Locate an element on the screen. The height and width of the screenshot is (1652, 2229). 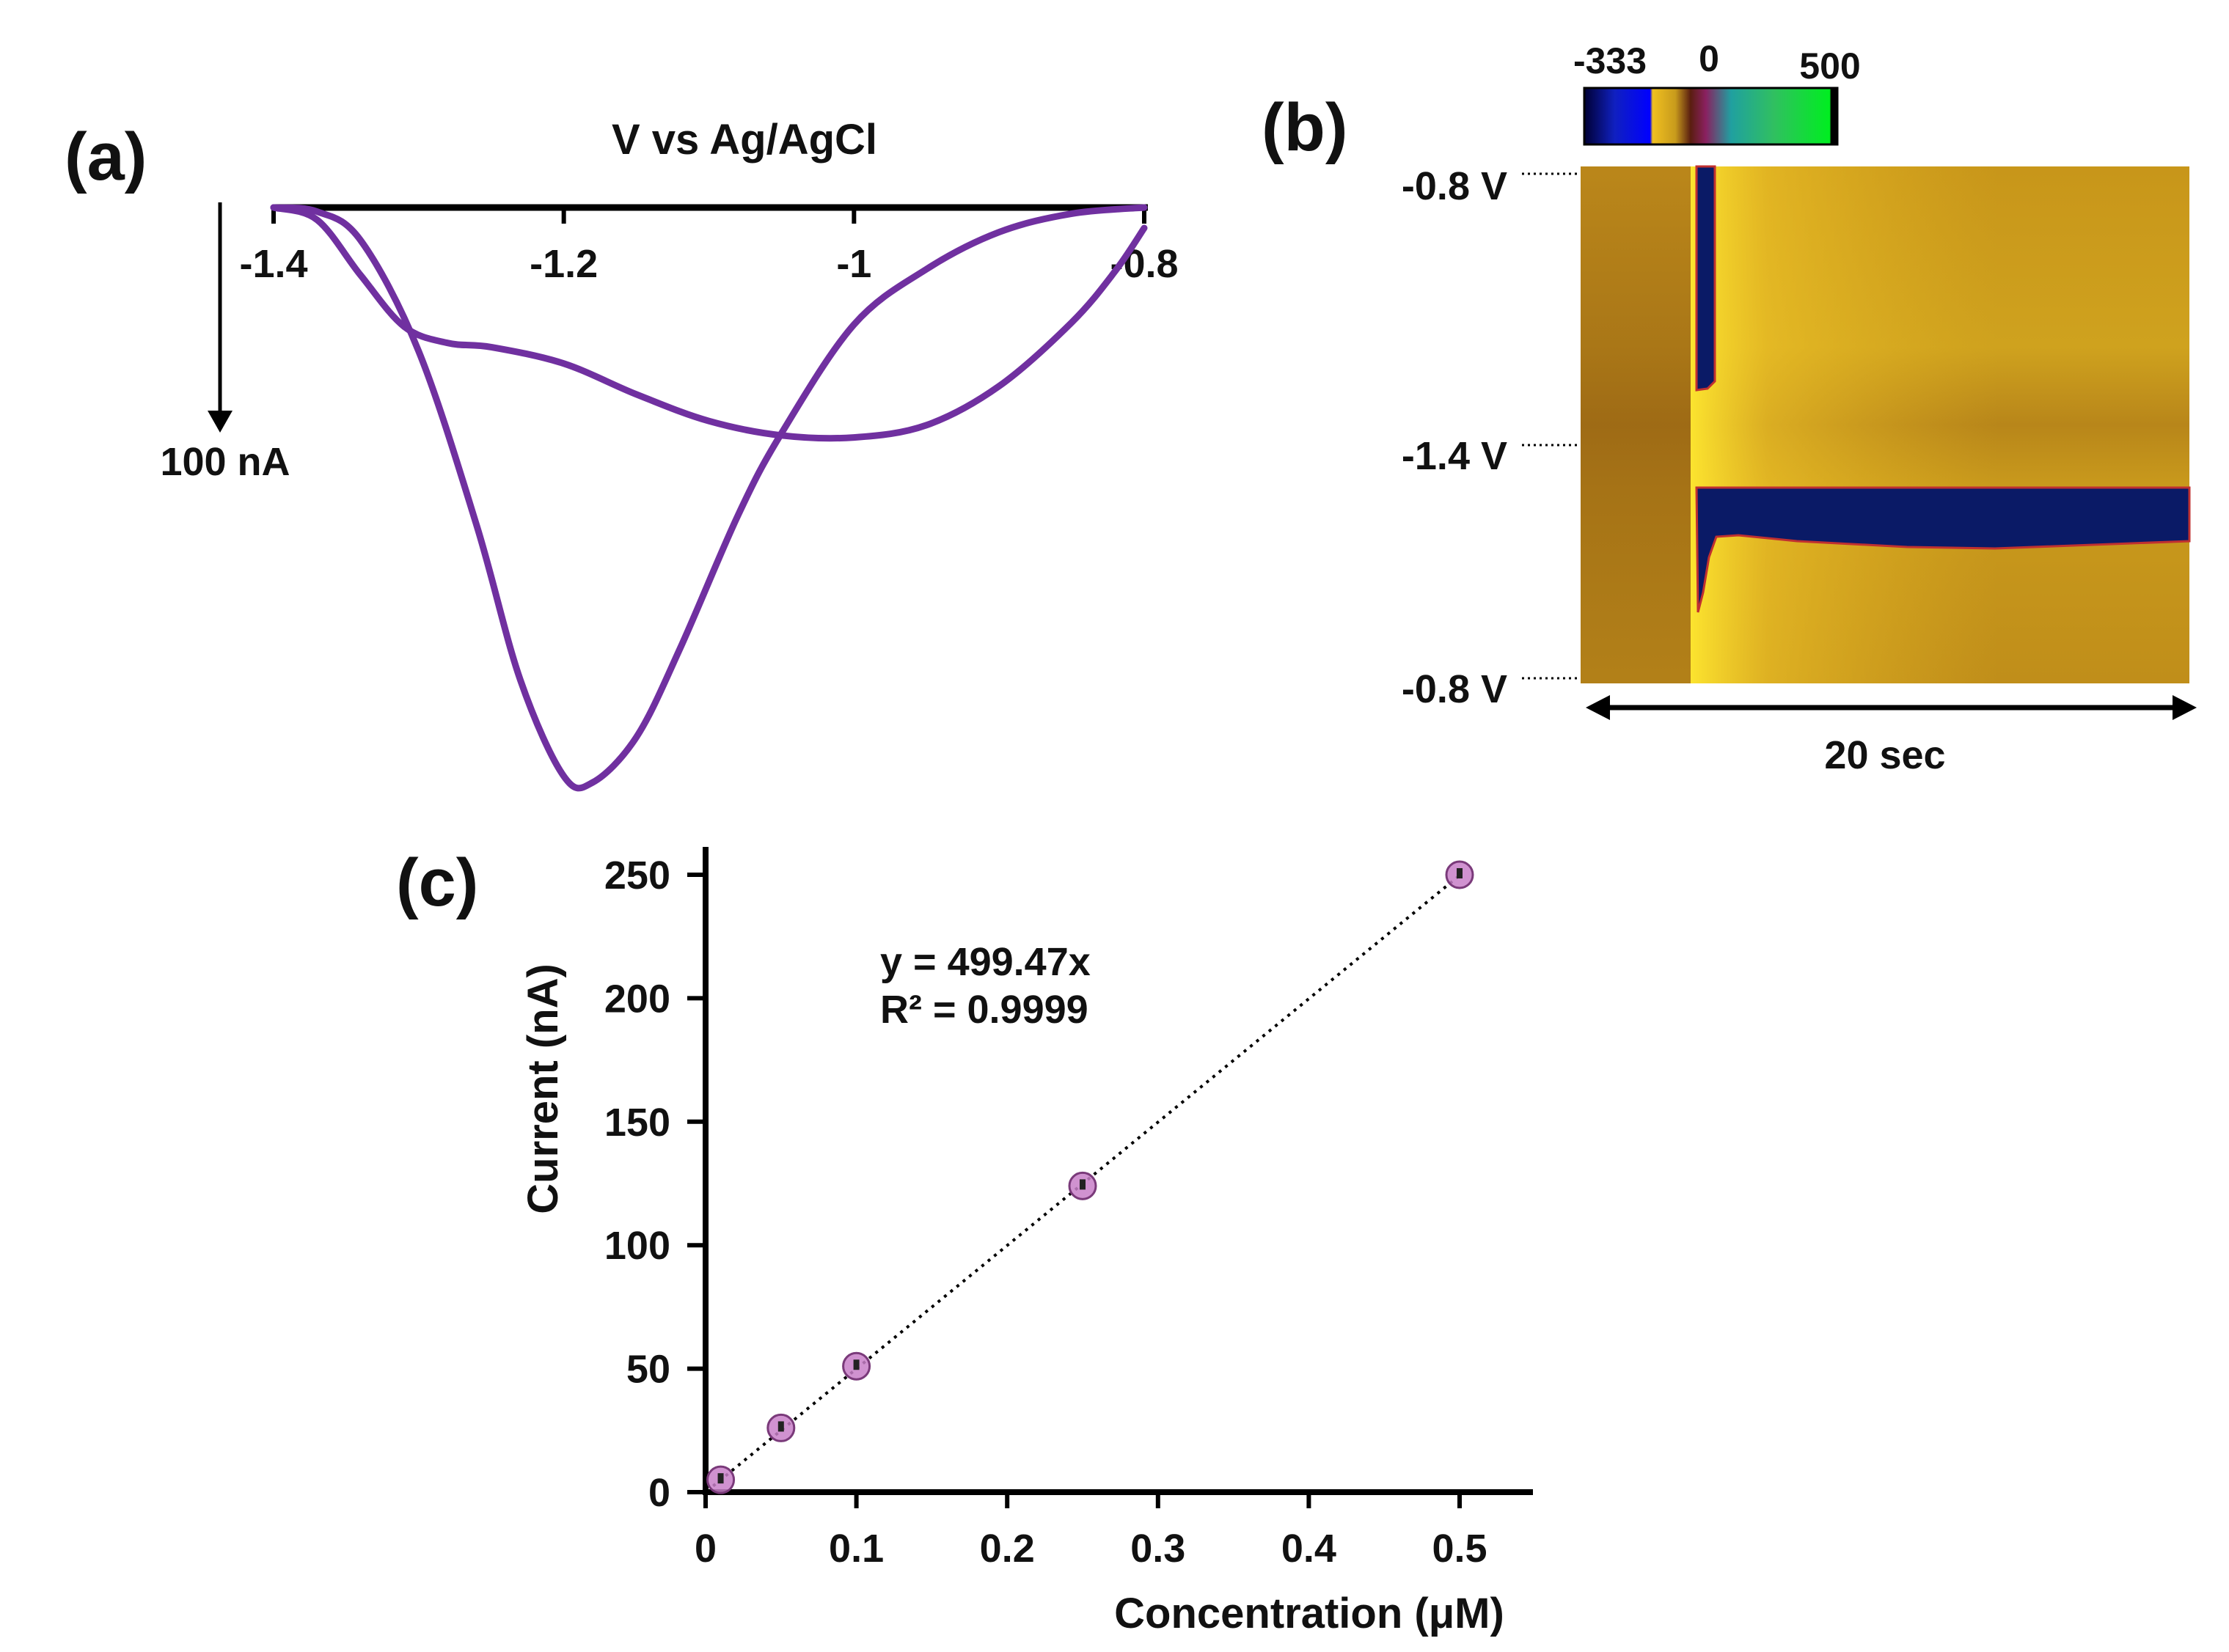
heatmap-y-label-middle: -1.4 V is located at coordinates (1455, 456).